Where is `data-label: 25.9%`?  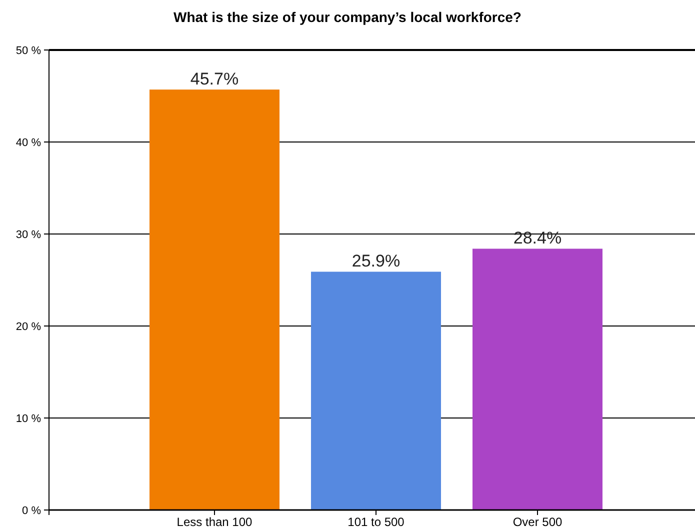 data-label: 25.9% is located at coordinates (376, 261).